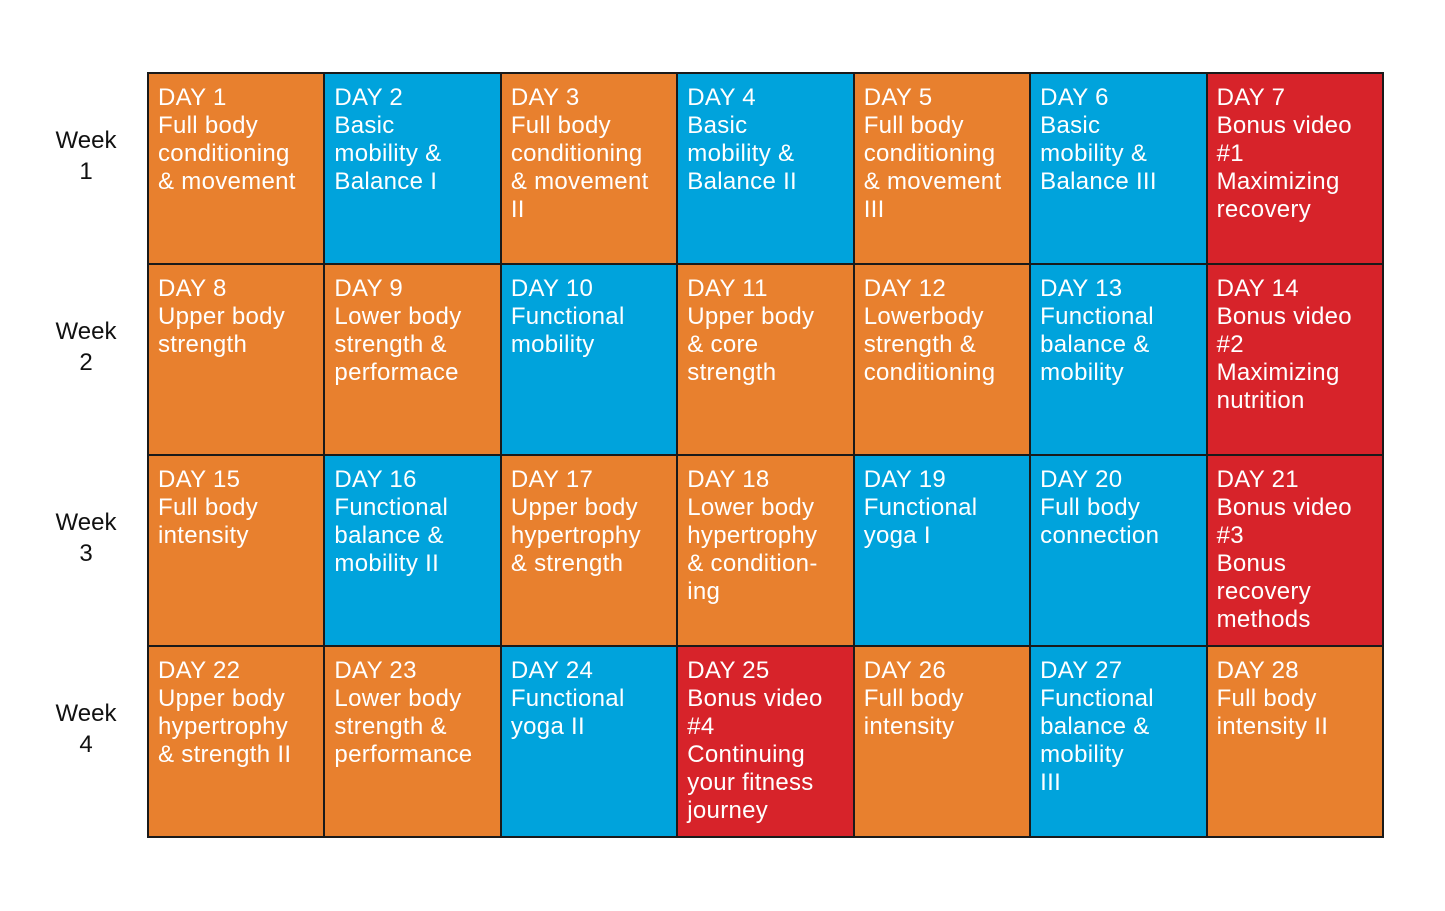 This screenshot has height=911, width=1445. I want to click on day-title-line: performance, so click(403, 754).